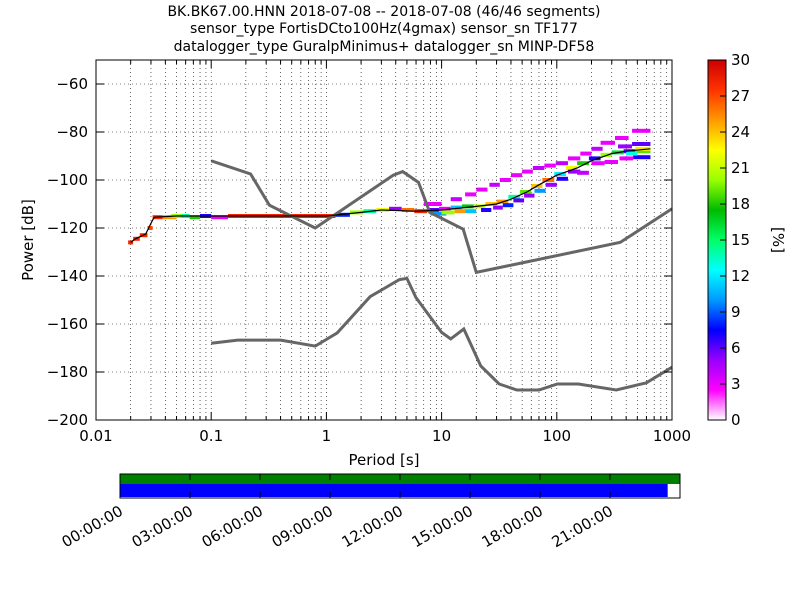 This screenshot has width=800, height=600. Describe the element at coordinates (67, 372) in the screenshot. I see `y-tick-label: −180` at that location.